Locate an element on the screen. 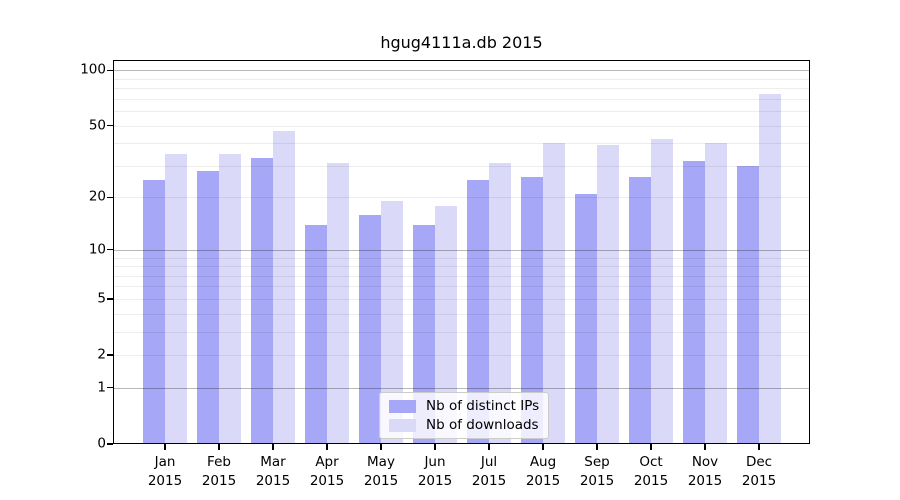 The image size is (900, 500). y-tick-label: 100 is located at coordinates (93, 69).